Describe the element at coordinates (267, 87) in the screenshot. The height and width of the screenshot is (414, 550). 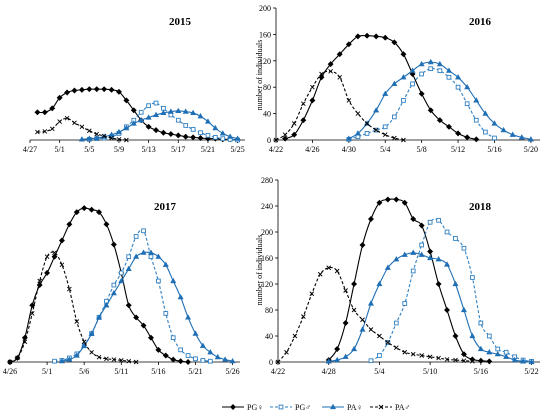
I see `y-tick-label: 80` at that location.